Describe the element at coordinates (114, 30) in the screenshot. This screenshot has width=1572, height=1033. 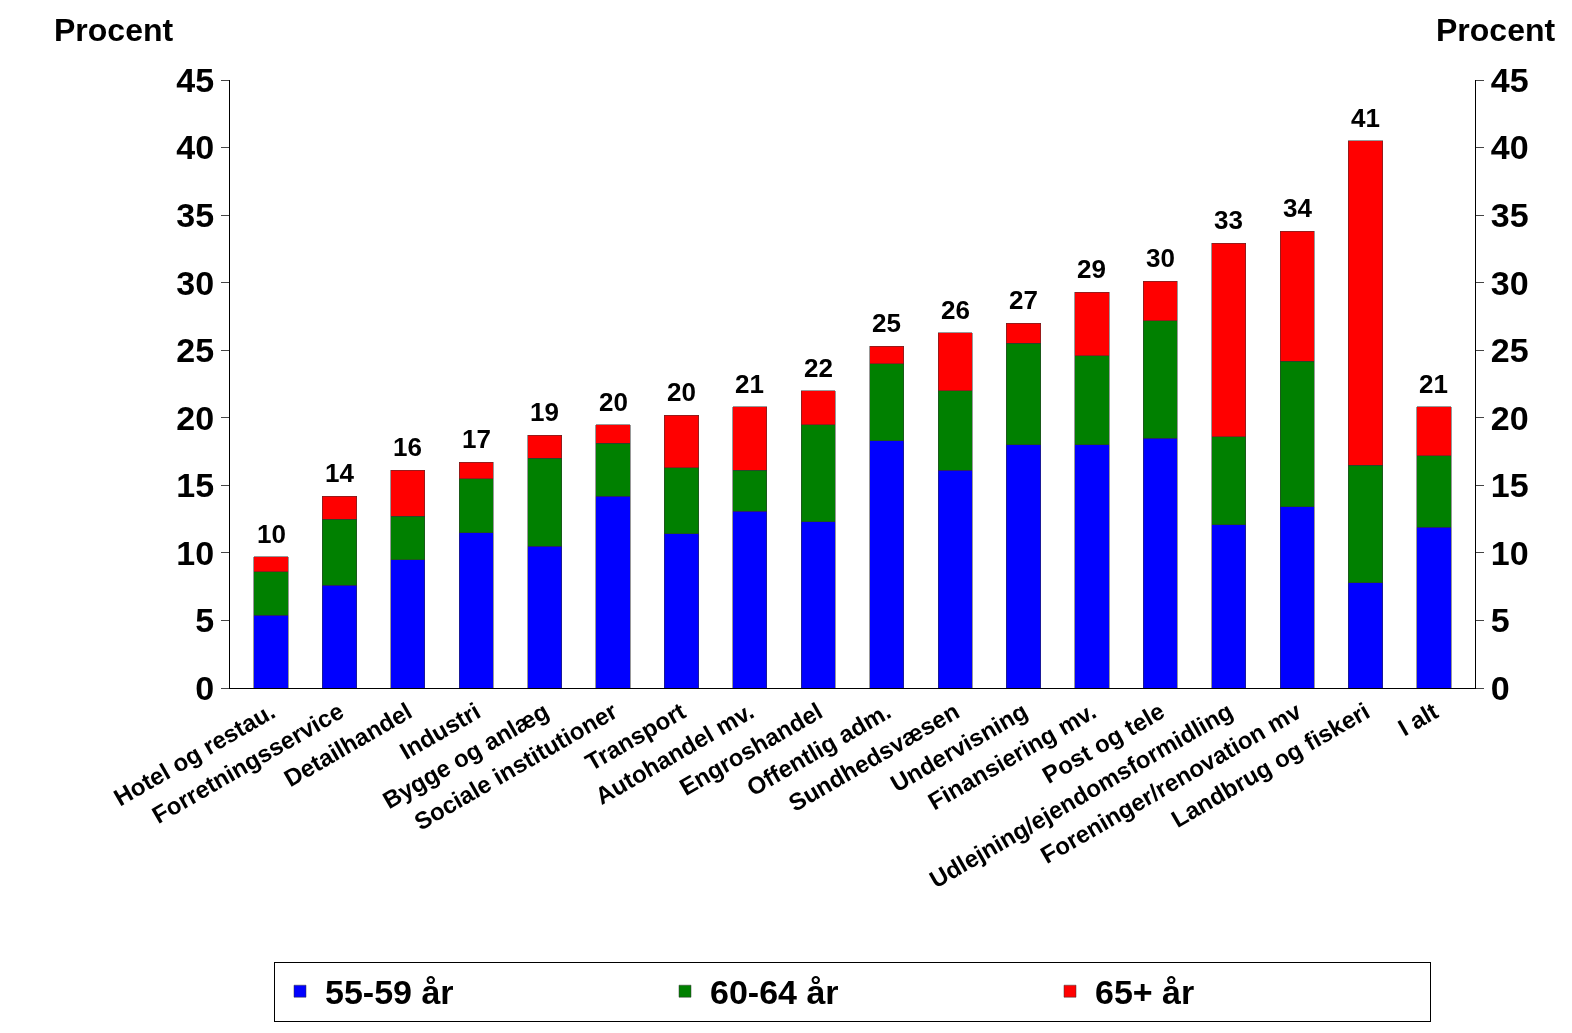
I see `y-axis-title: Procent` at that location.